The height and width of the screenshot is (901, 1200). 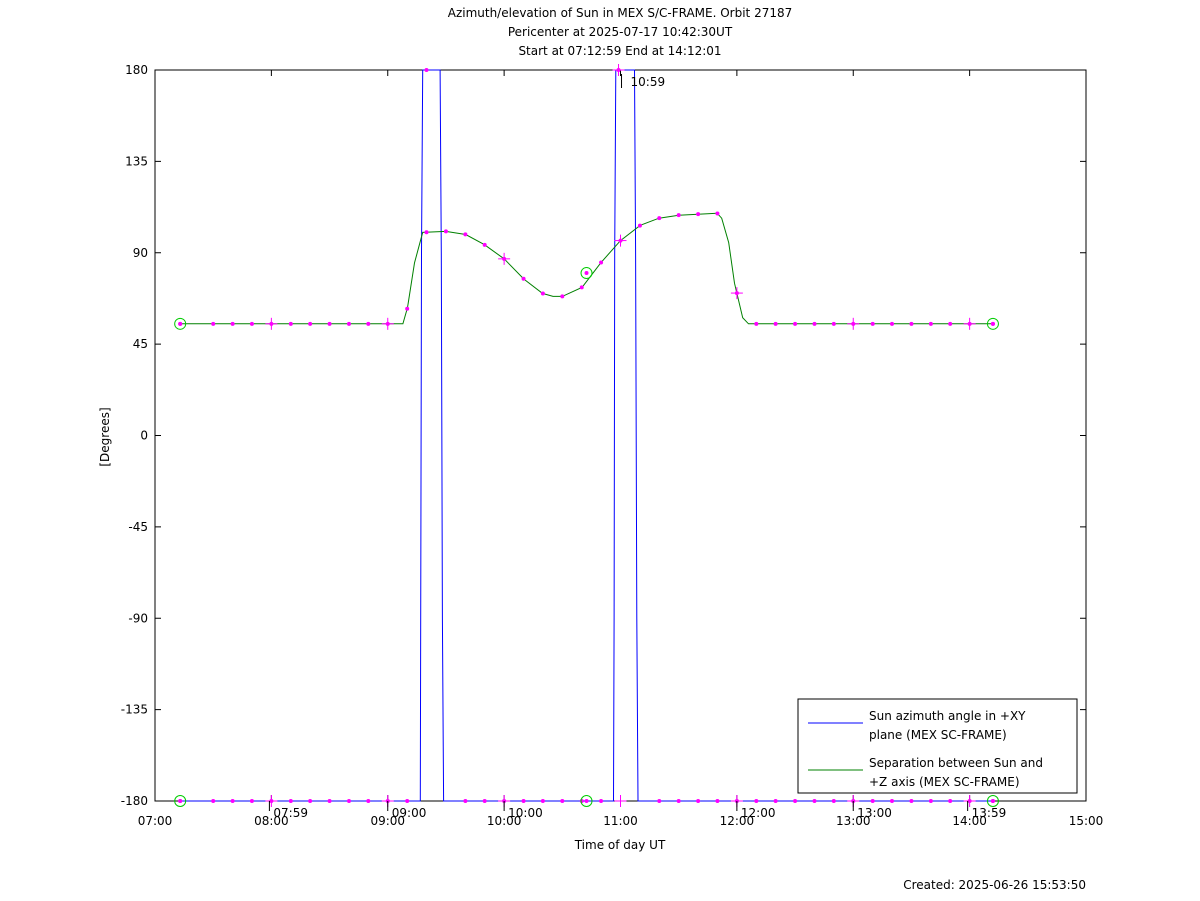 I want to click on y-tick-label: -90, so click(x=138, y=618).